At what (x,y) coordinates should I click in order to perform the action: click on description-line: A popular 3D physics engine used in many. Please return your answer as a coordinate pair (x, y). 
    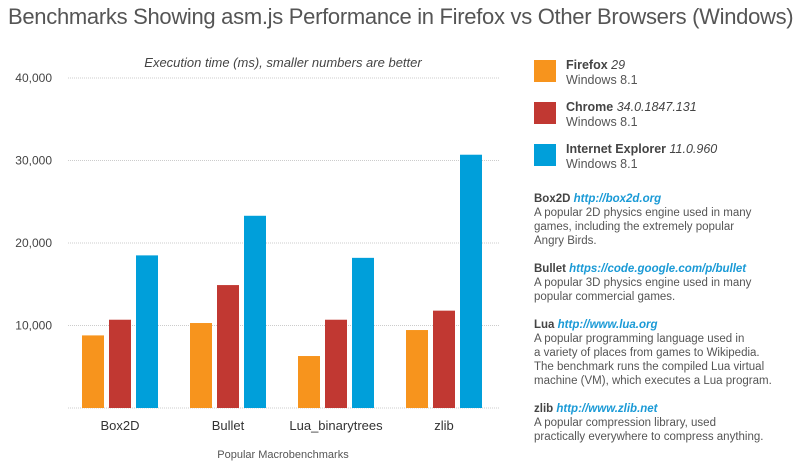
    Looking at the image, I should click on (643, 283).